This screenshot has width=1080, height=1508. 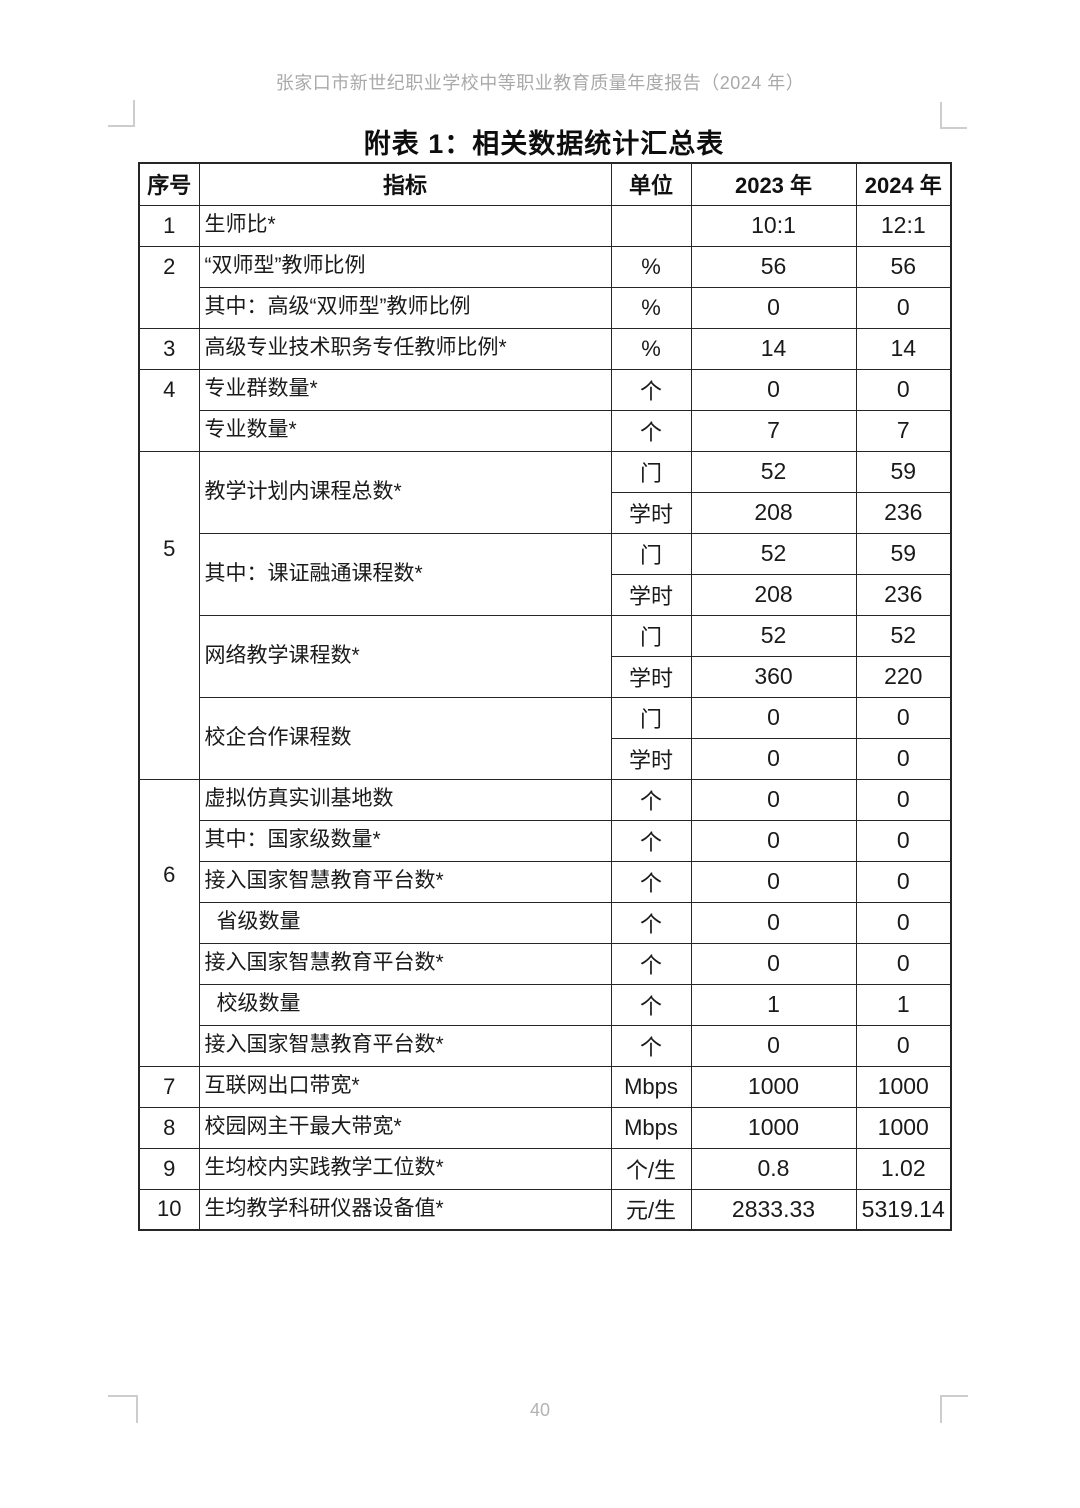 I want to click on table-row: 其中：国家级数量* 个 0 0, so click(x=545, y=840).